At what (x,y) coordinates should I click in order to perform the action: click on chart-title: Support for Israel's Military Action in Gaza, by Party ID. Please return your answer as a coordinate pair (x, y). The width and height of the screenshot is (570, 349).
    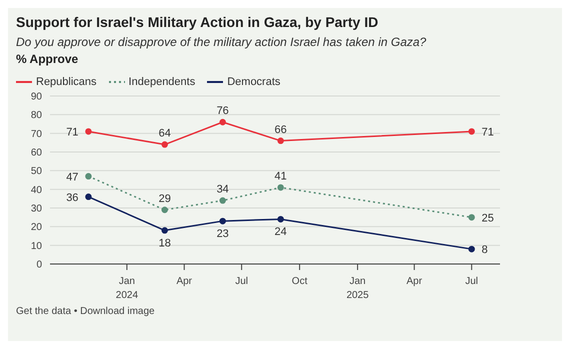
    Looking at the image, I should click on (198, 21).